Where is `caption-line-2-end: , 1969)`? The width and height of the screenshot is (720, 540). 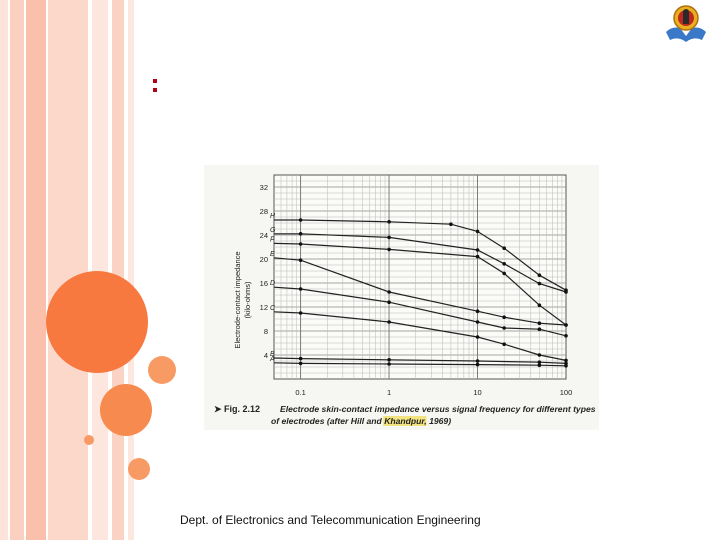
caption-line-2-end: , 1969) is located at coordinates (437, 421).